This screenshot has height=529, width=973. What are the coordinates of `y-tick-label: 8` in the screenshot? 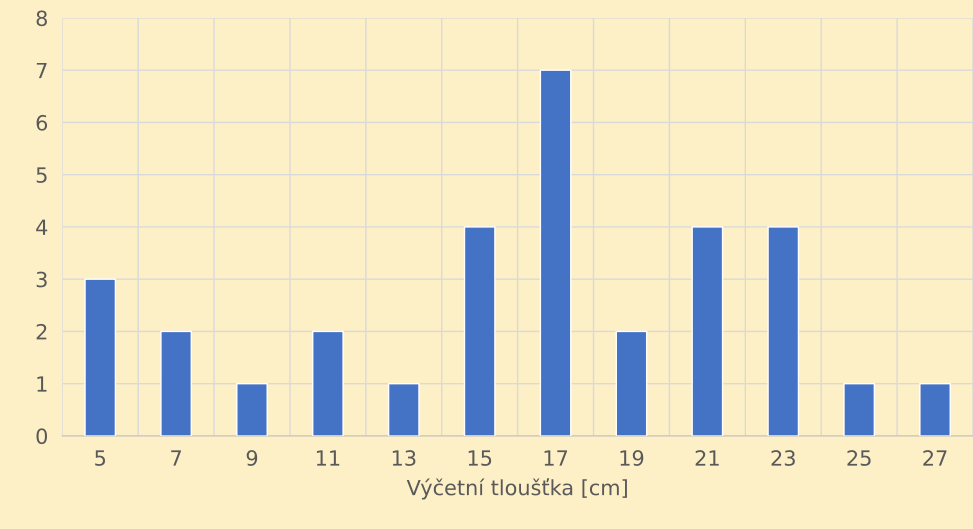 It's located at (41, 18).